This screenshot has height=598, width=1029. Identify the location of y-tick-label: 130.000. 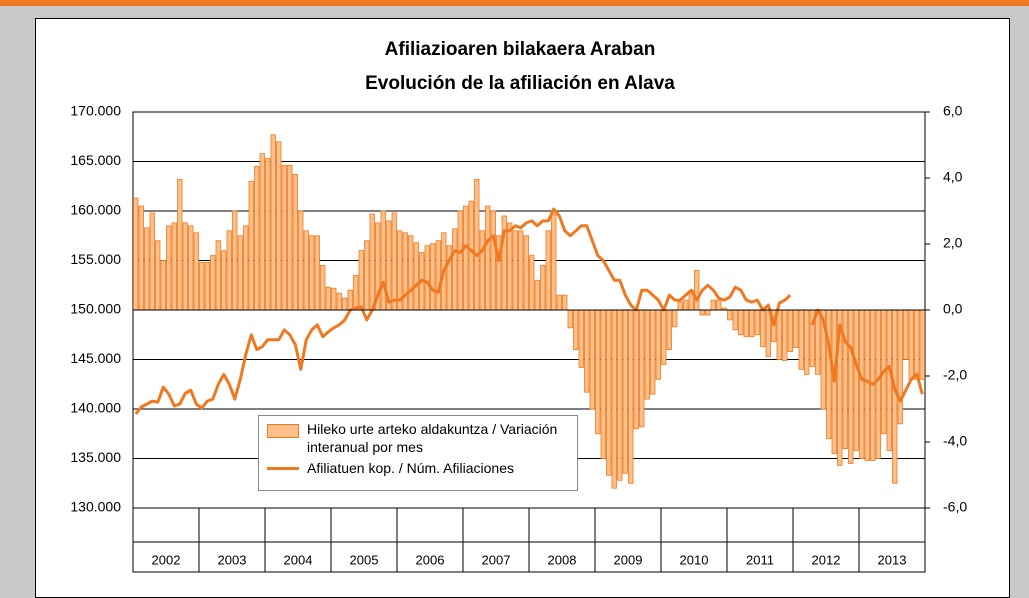
(95, 507).